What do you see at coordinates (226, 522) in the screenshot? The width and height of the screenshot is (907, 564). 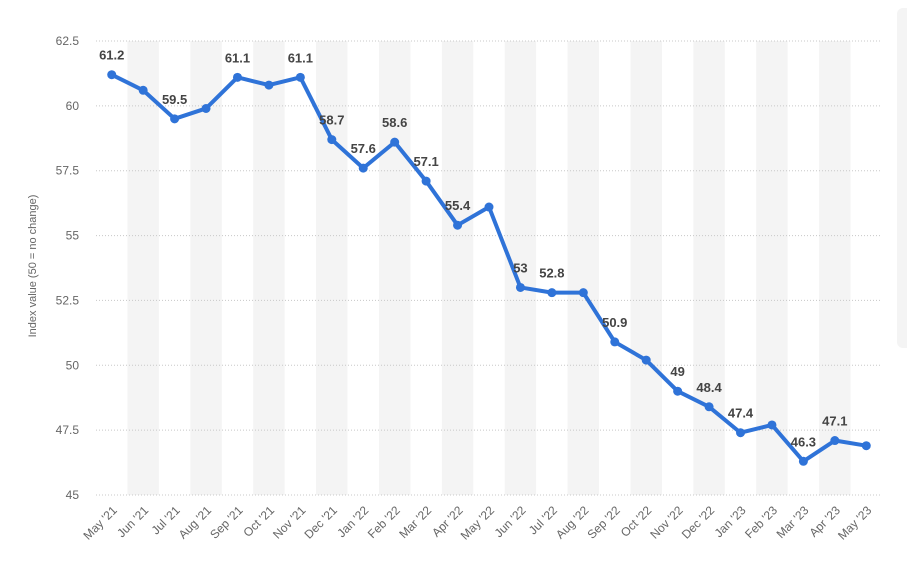 I see `x-tick-label: Sep '21` at bounding box center [226, 522].